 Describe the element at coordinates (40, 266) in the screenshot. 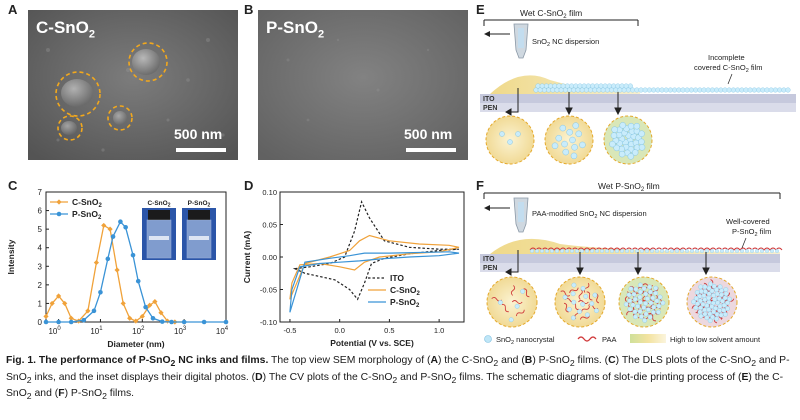

I see `y-tick-label: 3` at that location.